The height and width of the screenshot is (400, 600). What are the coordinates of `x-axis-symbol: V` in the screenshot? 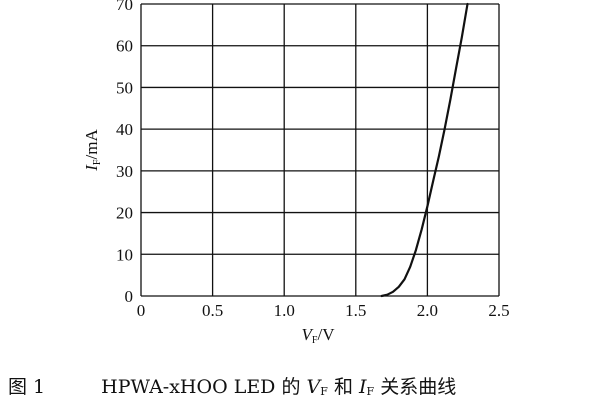 It's located at (308, 334).